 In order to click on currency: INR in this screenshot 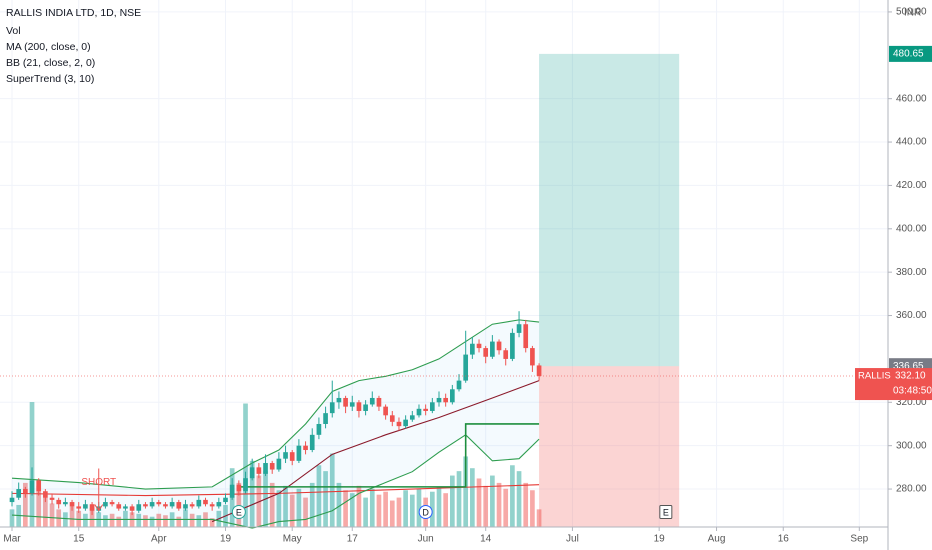, I will do `click(912, 13)`.